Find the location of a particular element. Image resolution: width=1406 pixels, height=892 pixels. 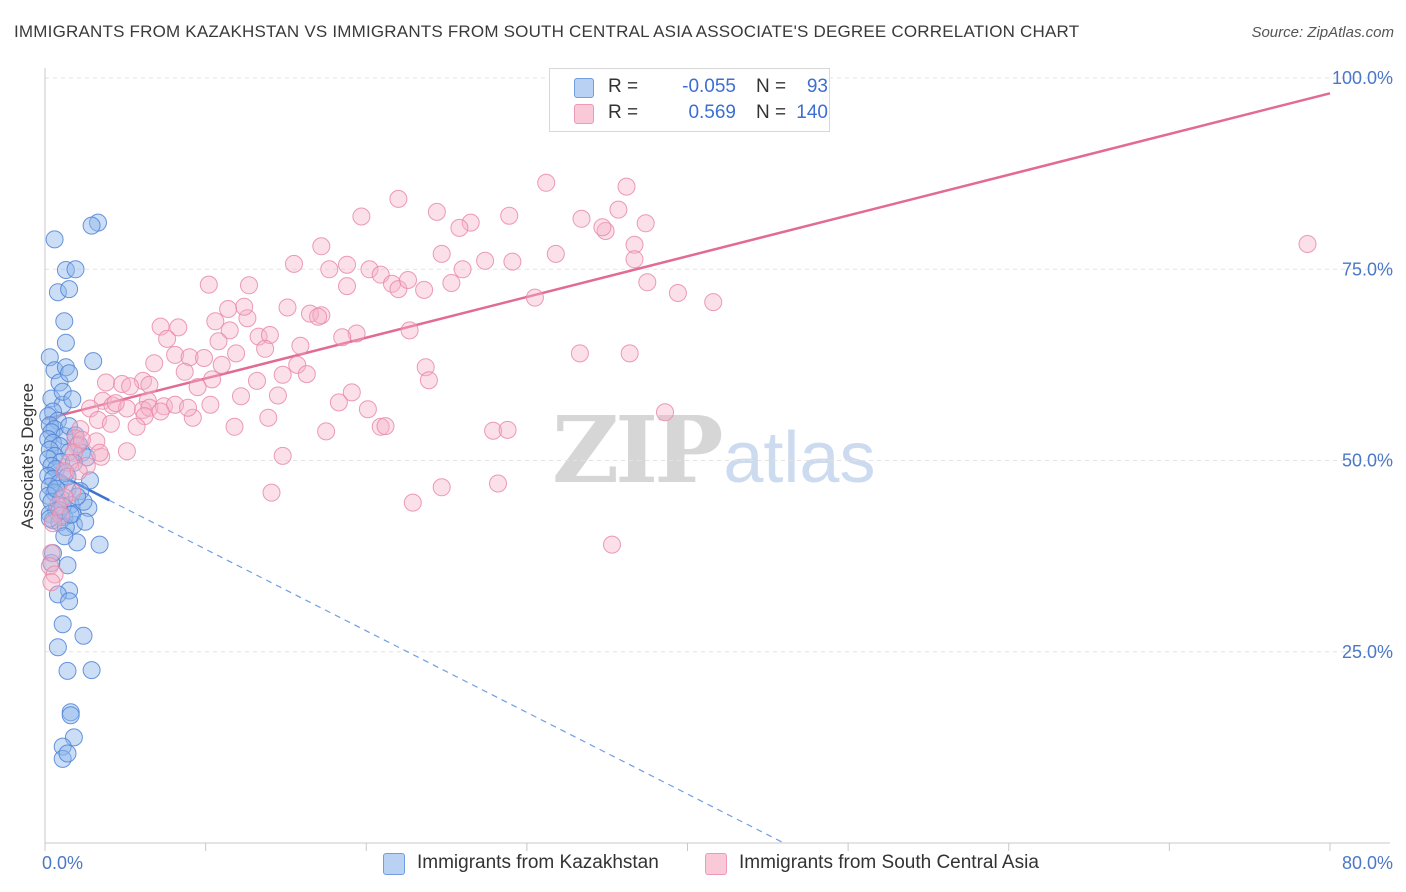

y-tick-label: 75.0% is located at coordinates (1367, 269).